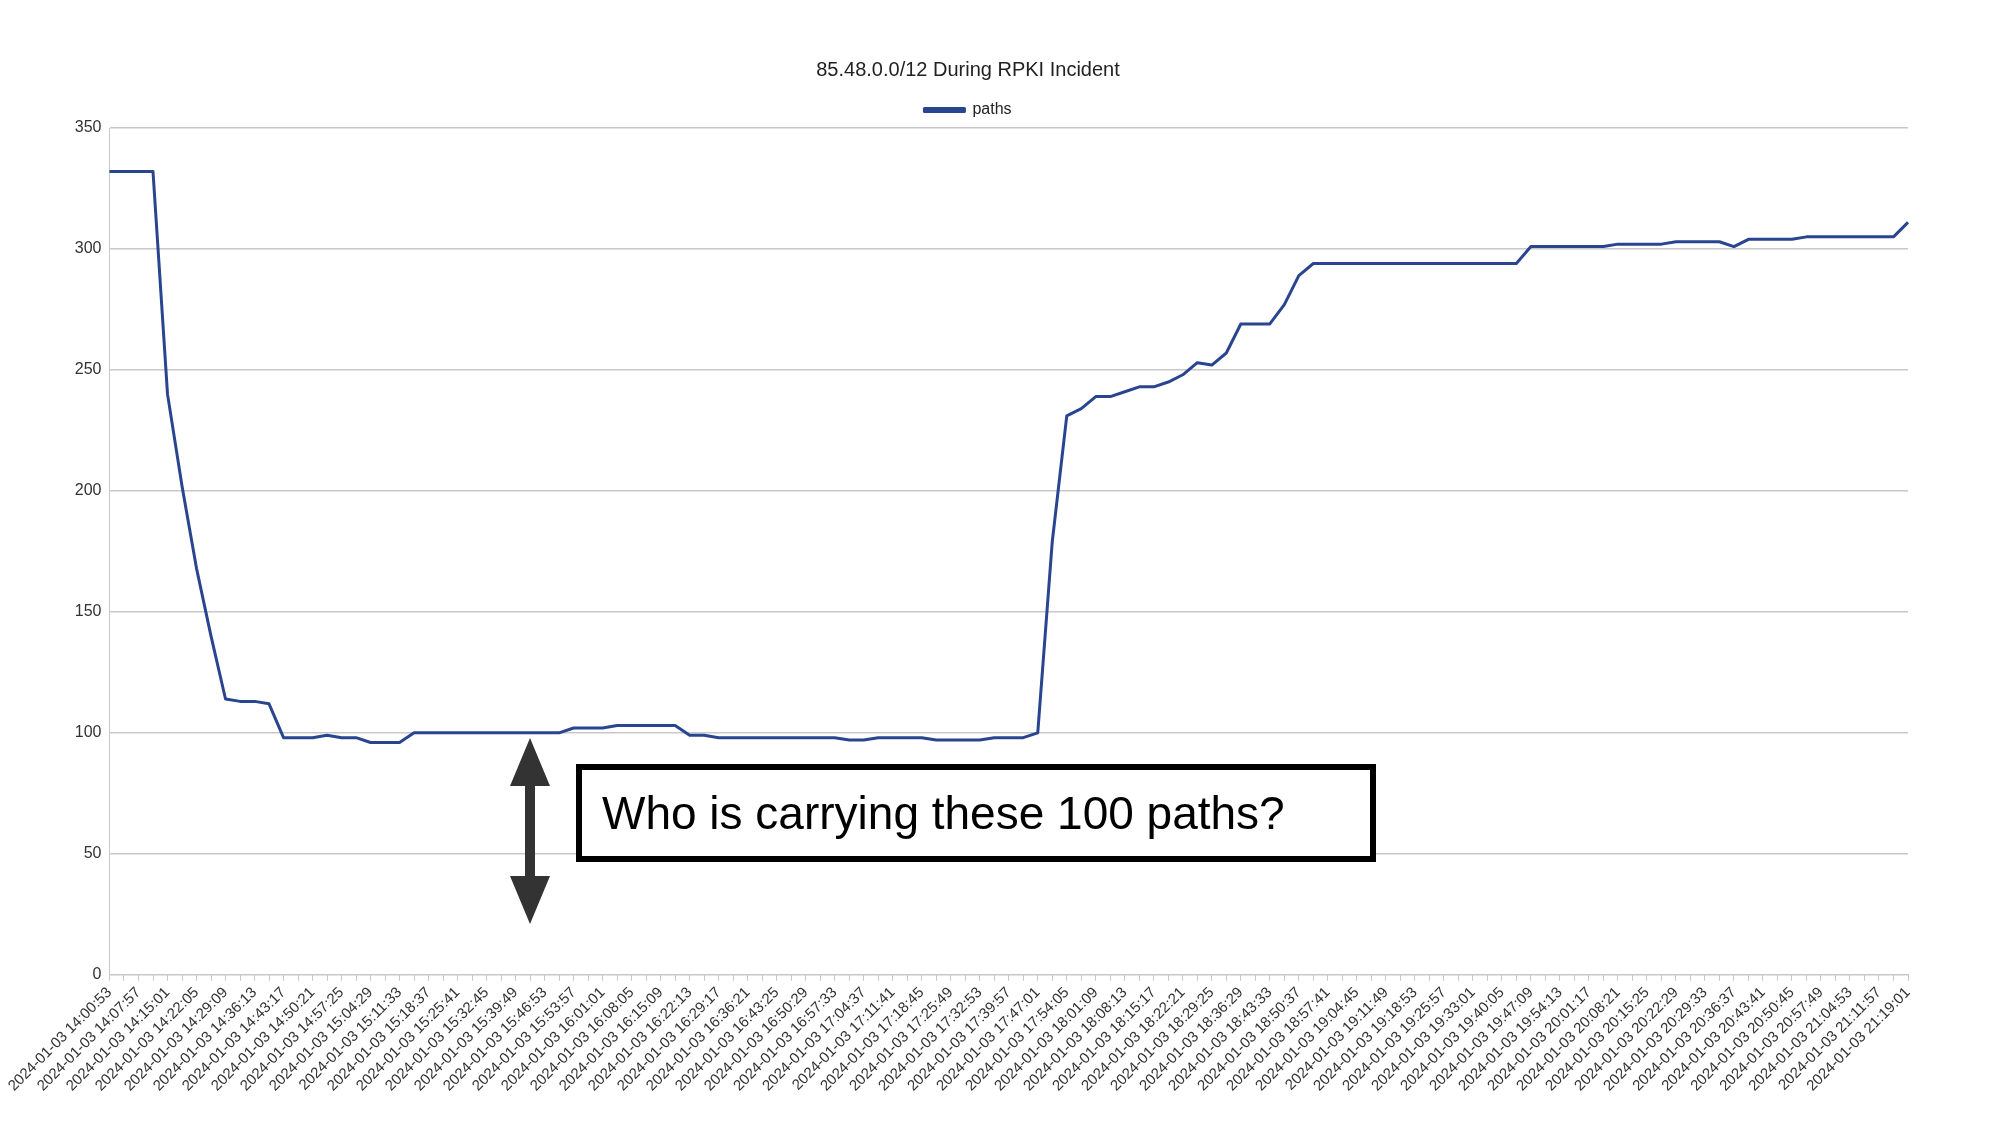  What do you see at coordinates (976, 813) in the screenshot?
I see `annotation: Who is carrying these 100 paths?` at bounding box center [976, 813].